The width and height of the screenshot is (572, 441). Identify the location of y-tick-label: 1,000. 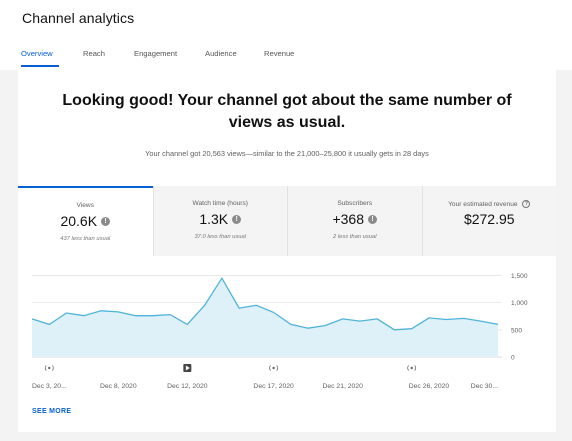
(519, 303).